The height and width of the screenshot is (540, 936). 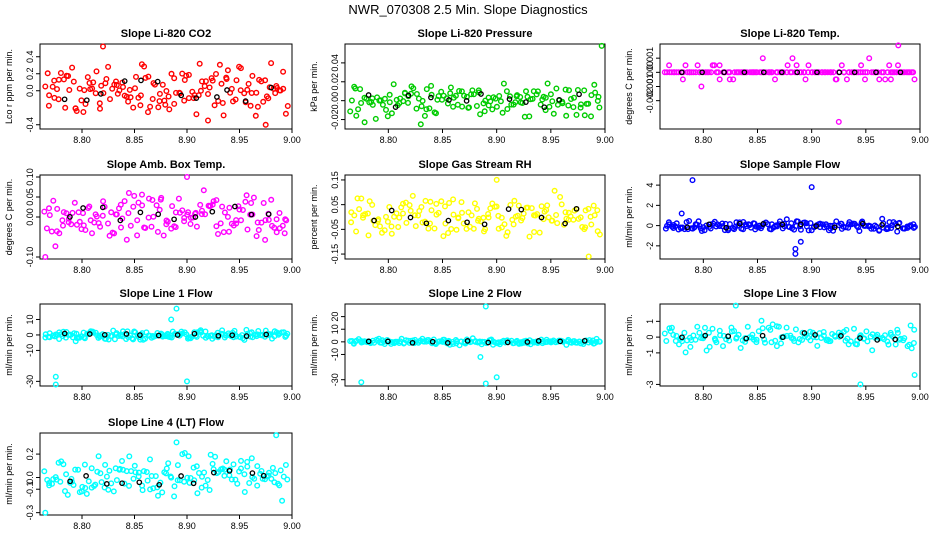 What do you see at coordinates (650, 384) in the screenshot?
I see `y-tick-label: -3` at bounding box center [650, 384].